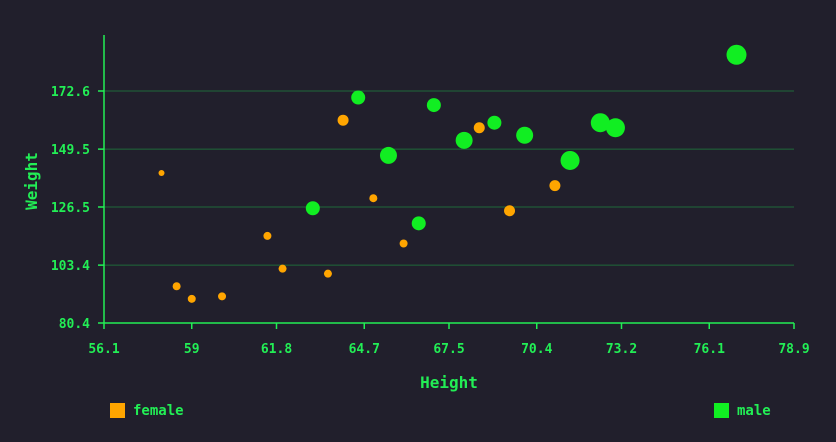 This screenshot has height=442, width=836. I want to click on y-axis-ticks: 80.4 103.4 126.5 149.5 172.6, so click(77, 208).